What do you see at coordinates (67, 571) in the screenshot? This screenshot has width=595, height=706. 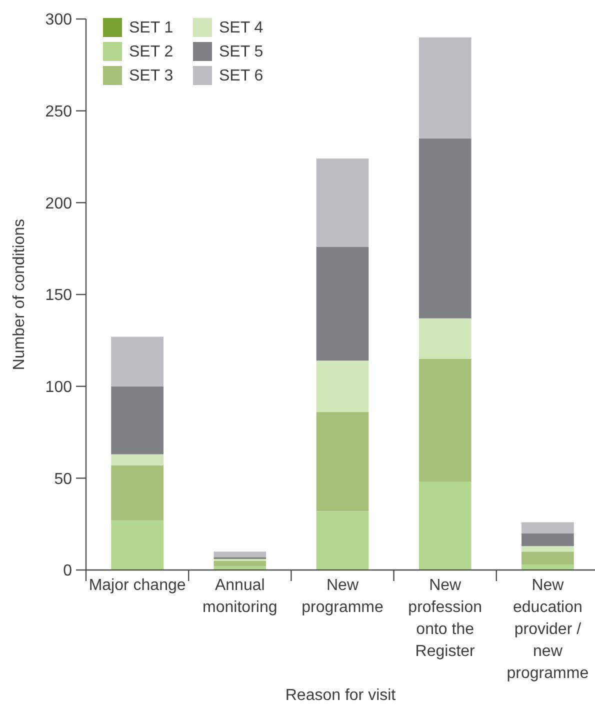 I see `y-tick-label: 0` at bounding box center [67, 571].